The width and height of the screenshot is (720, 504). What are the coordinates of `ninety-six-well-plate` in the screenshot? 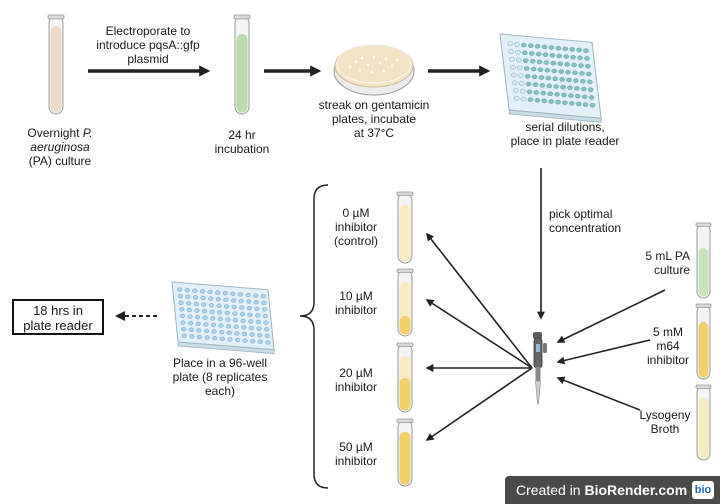 It's located at (223, 318).